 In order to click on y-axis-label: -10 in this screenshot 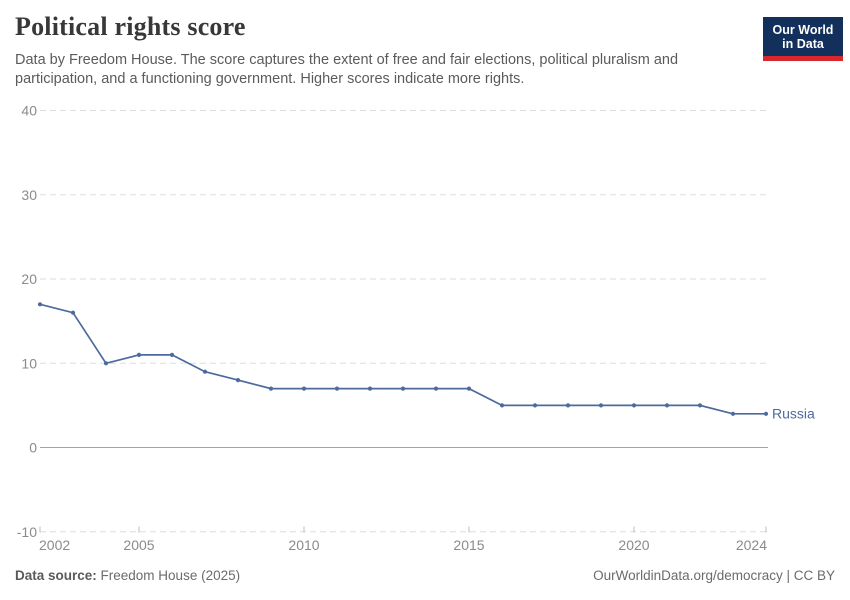, I will do `click(27, 532)`.